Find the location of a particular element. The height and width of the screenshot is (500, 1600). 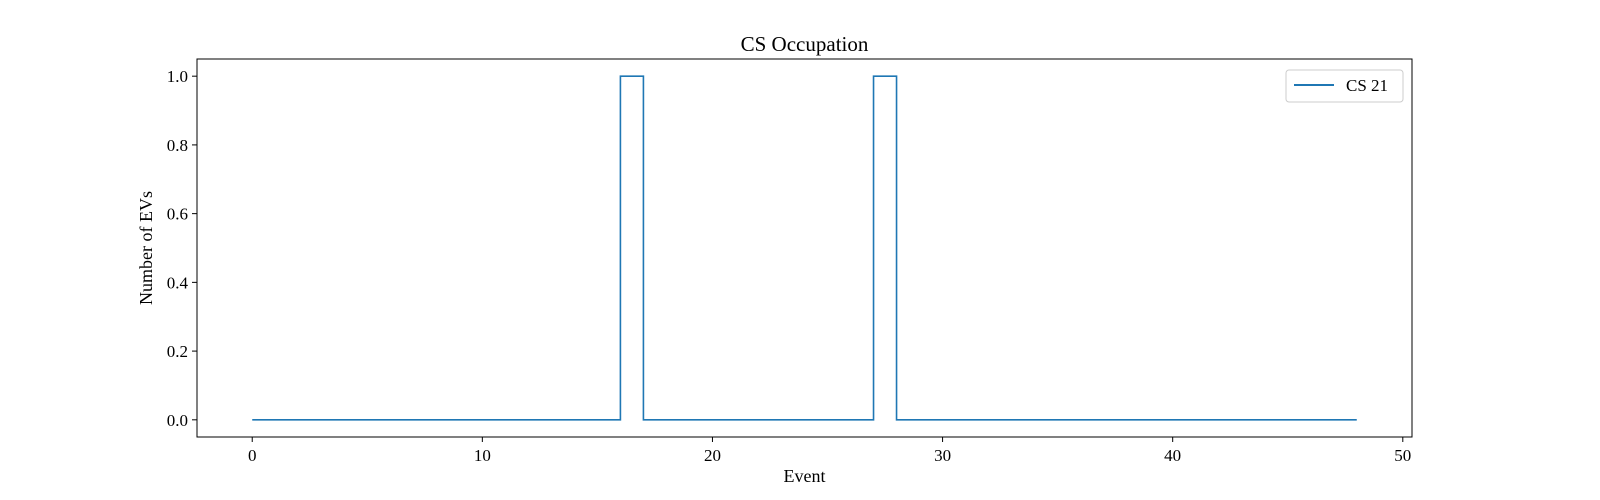

legend: CS 21 is located at coordinates (1344, 86).